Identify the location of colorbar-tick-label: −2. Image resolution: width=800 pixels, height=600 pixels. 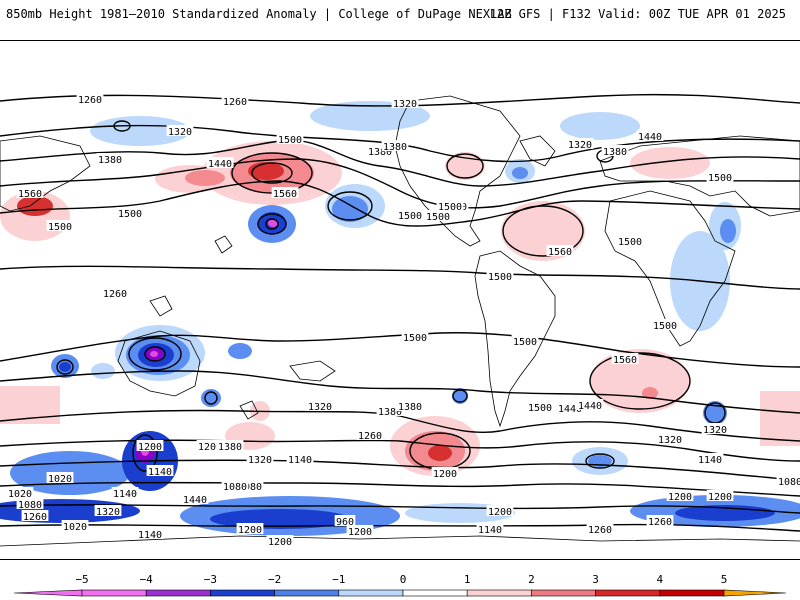
(274, 579).